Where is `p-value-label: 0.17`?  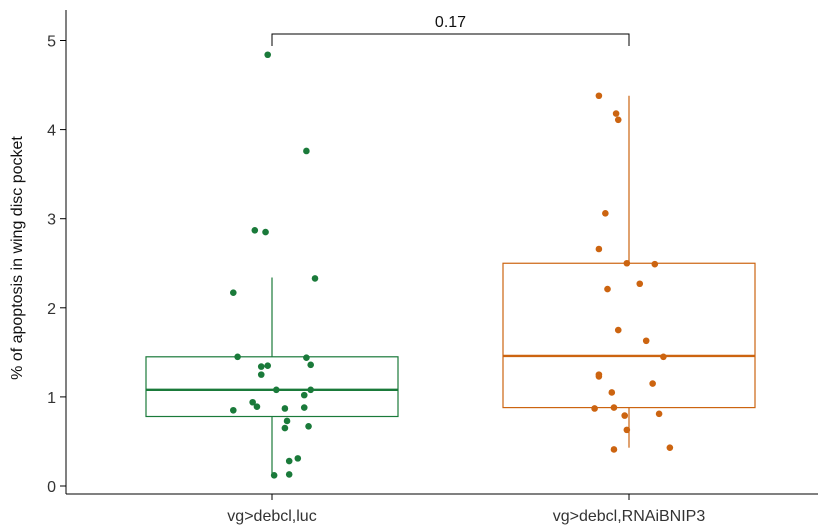
p-value-label: 0.17 is located at coordinates (450, 22).